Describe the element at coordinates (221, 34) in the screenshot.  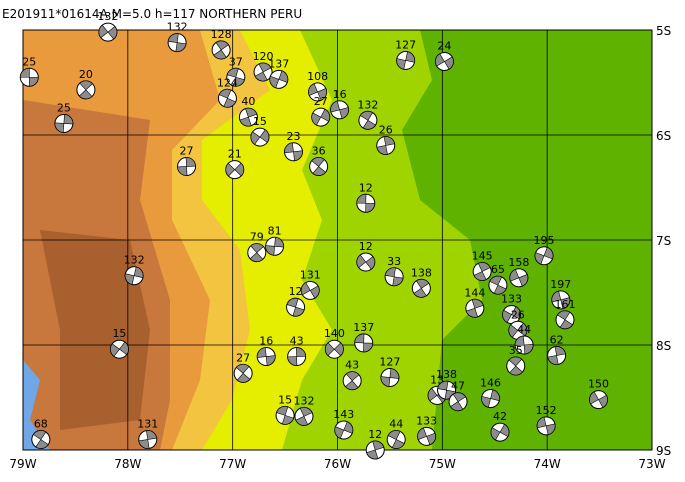
I see `depth-label: 128` at that location.